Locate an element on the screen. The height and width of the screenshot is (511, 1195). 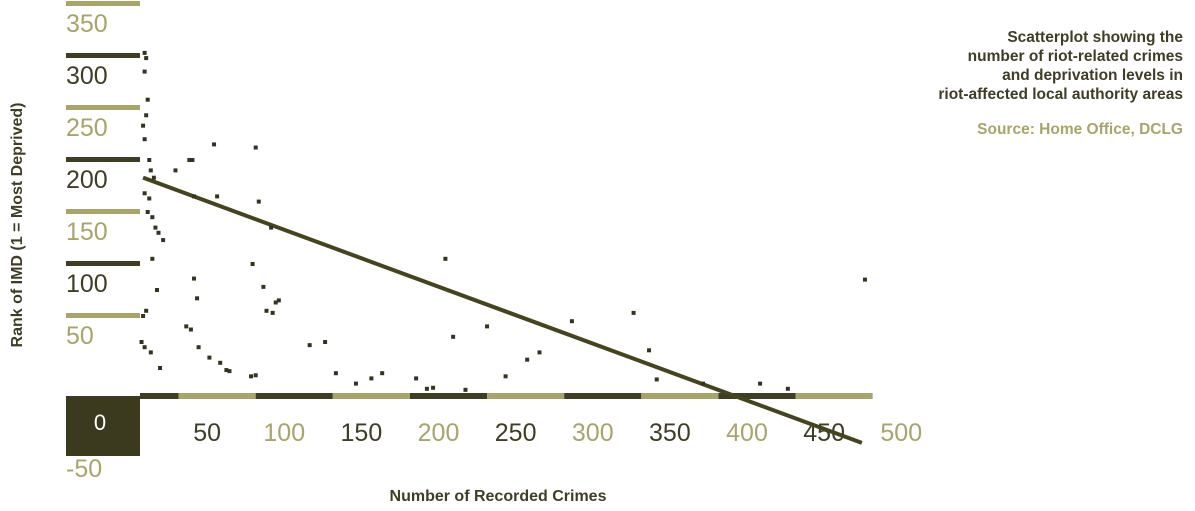
y-tick-label: 200 is located at coordinates (87, 180).